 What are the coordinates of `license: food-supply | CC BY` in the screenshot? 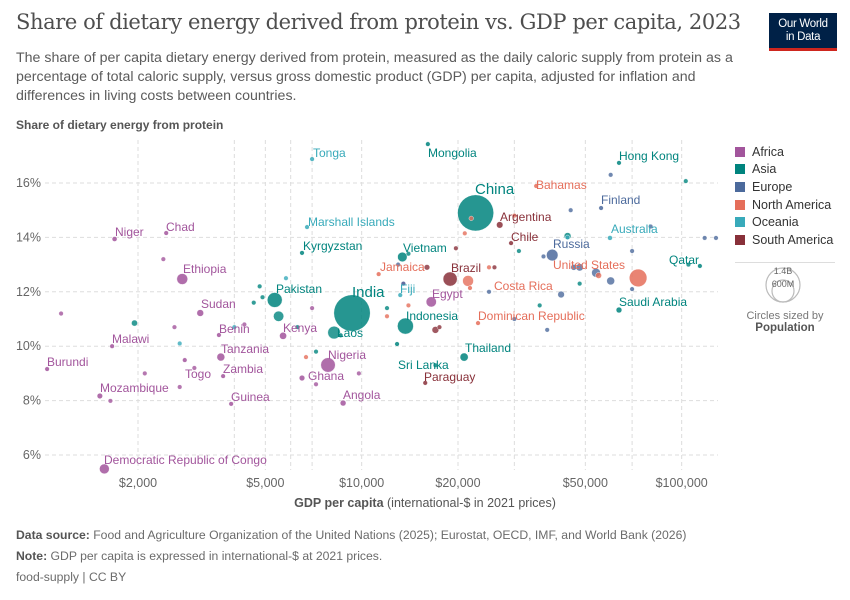 It's located at (71, 577).